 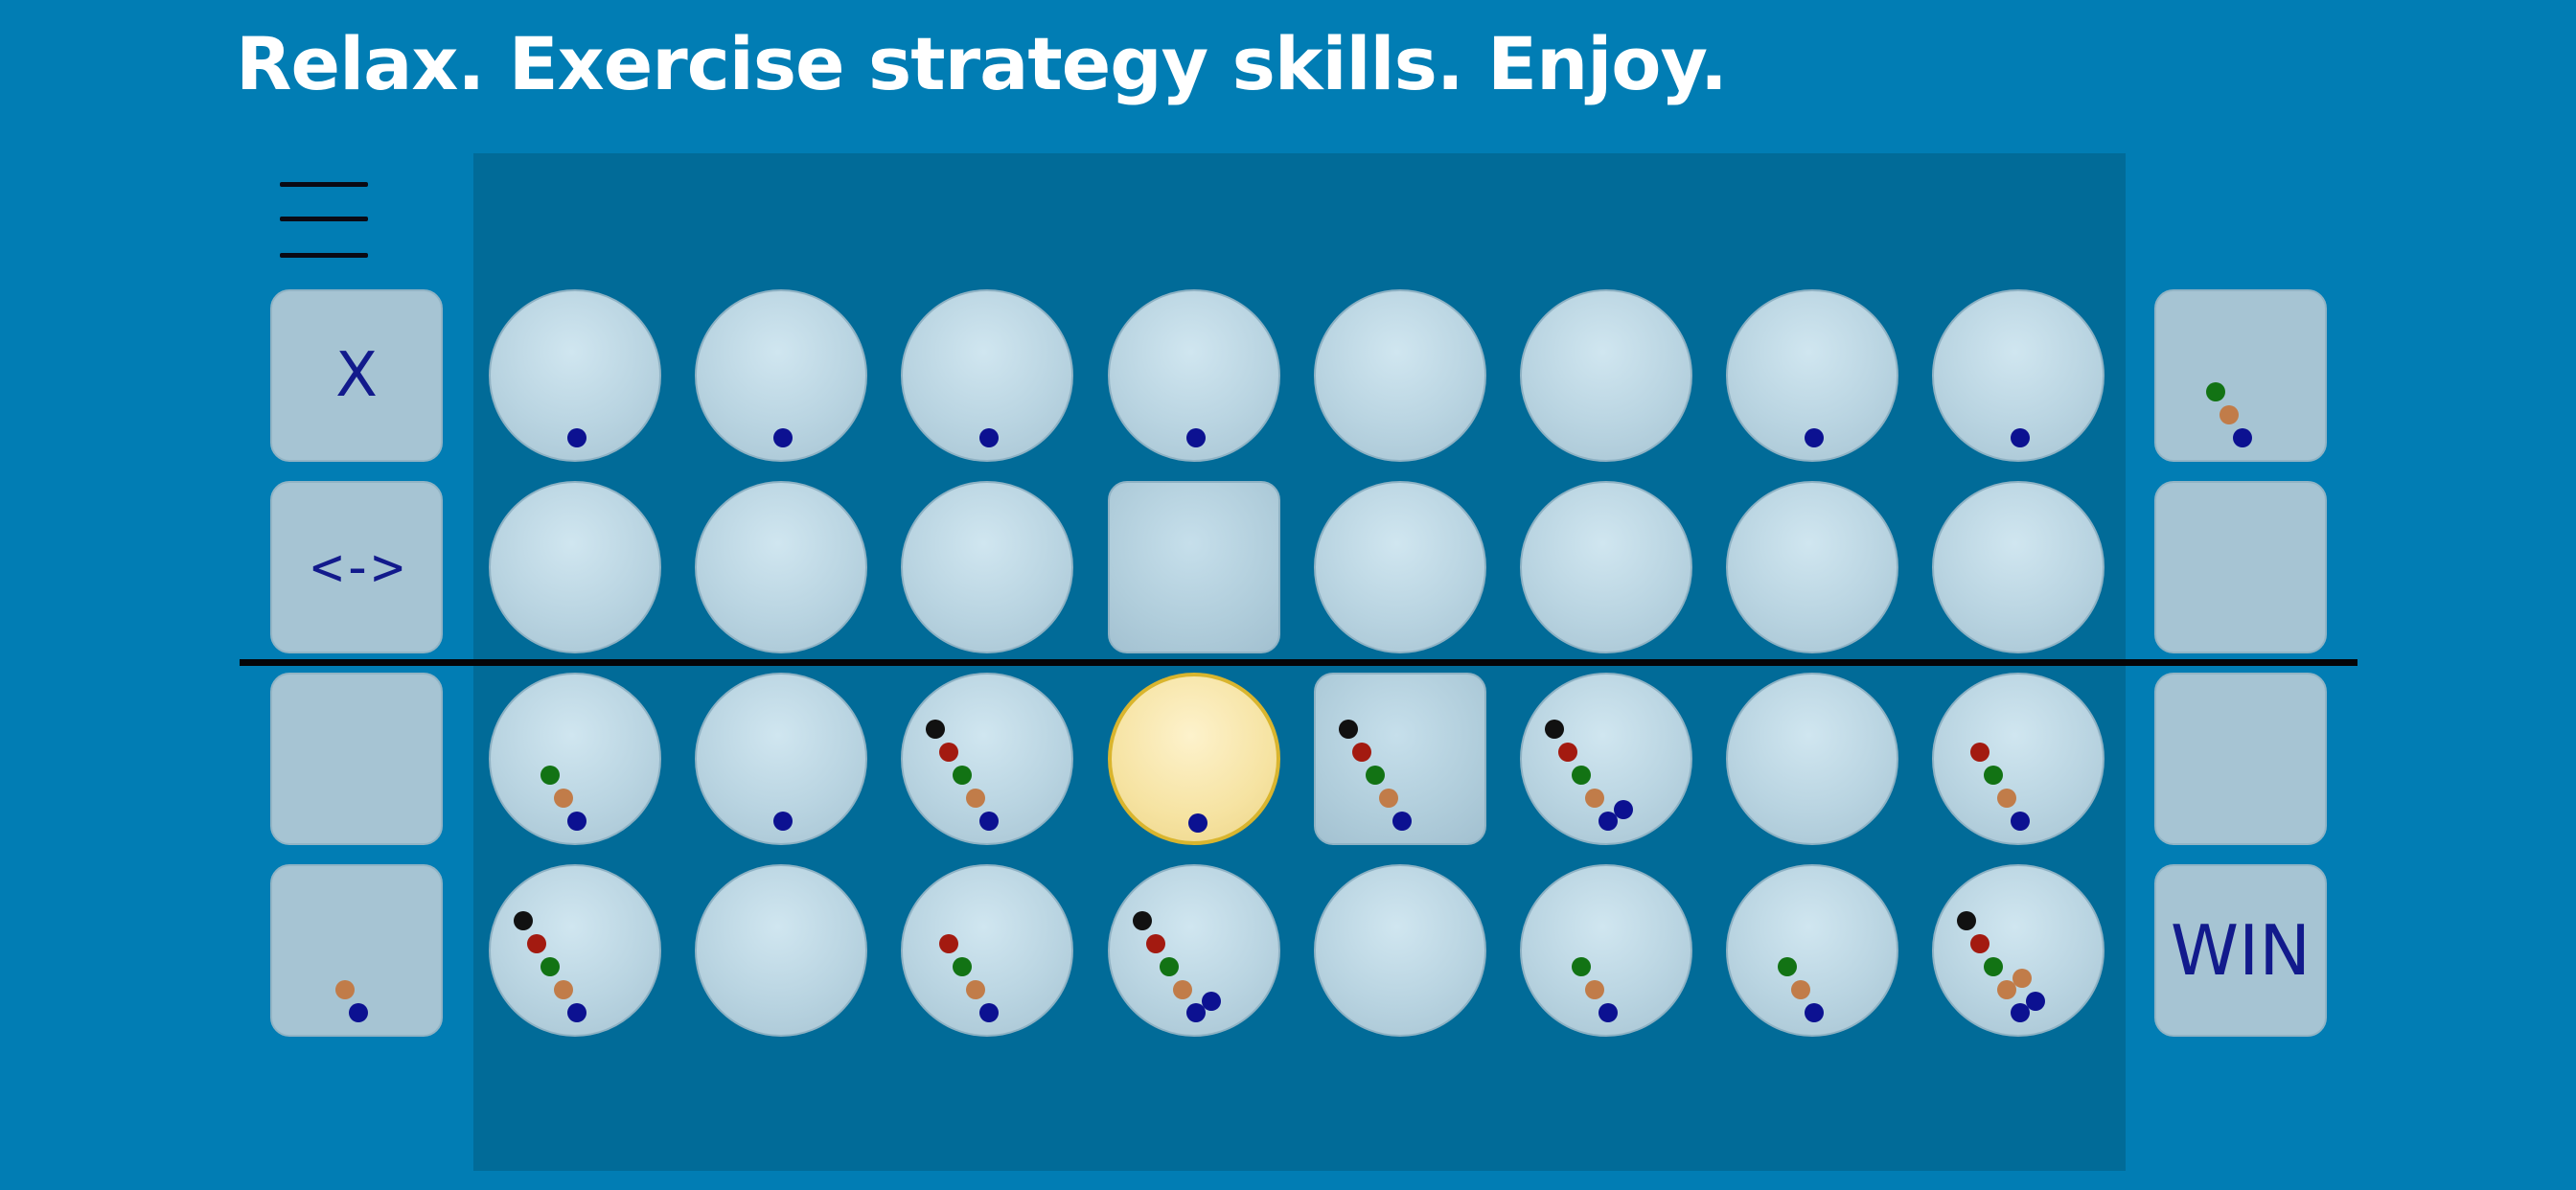 I want to click on row-divider-line, so click(x=1299, y=663).